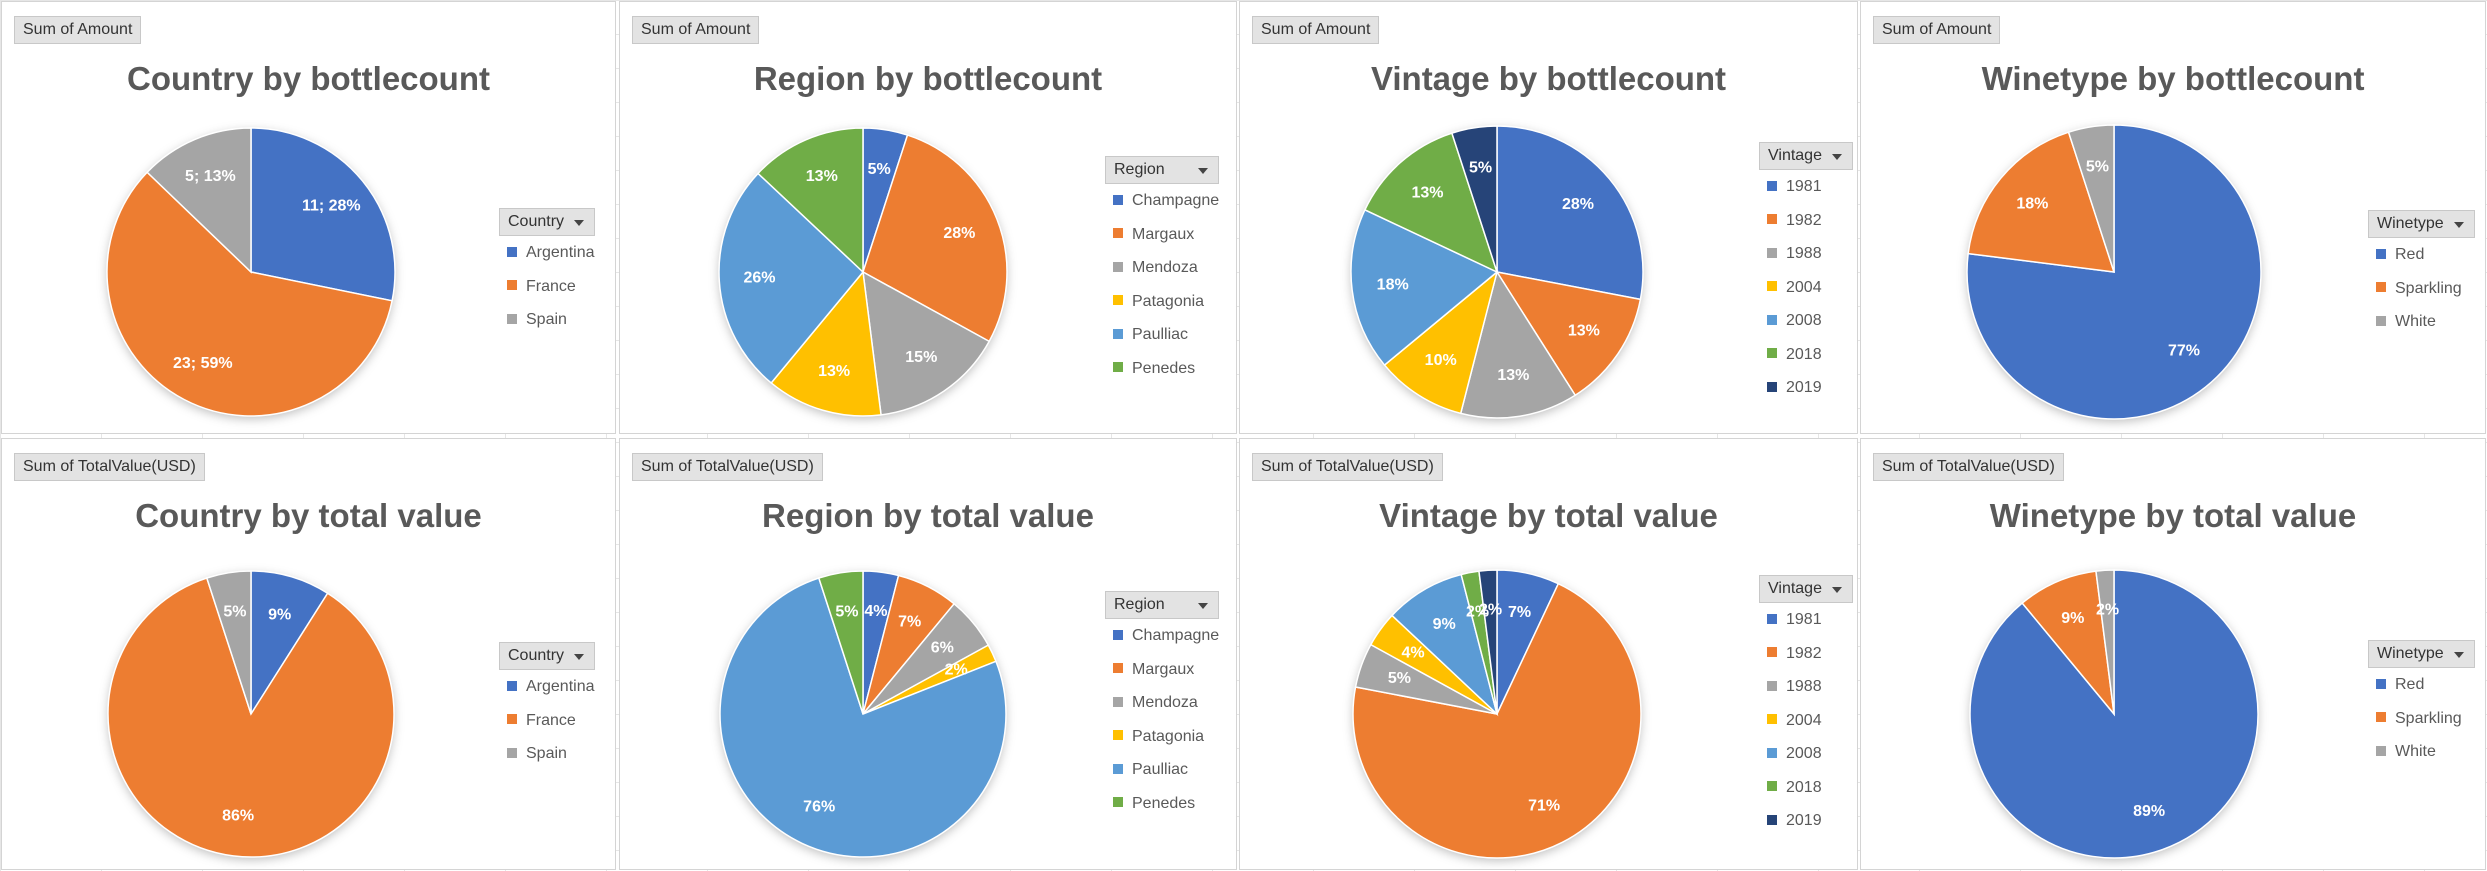  What do you see at coordinates (1570, 213) in the screenshot?
I see `pie-slice-1981` at bounding box center [1570, 213].